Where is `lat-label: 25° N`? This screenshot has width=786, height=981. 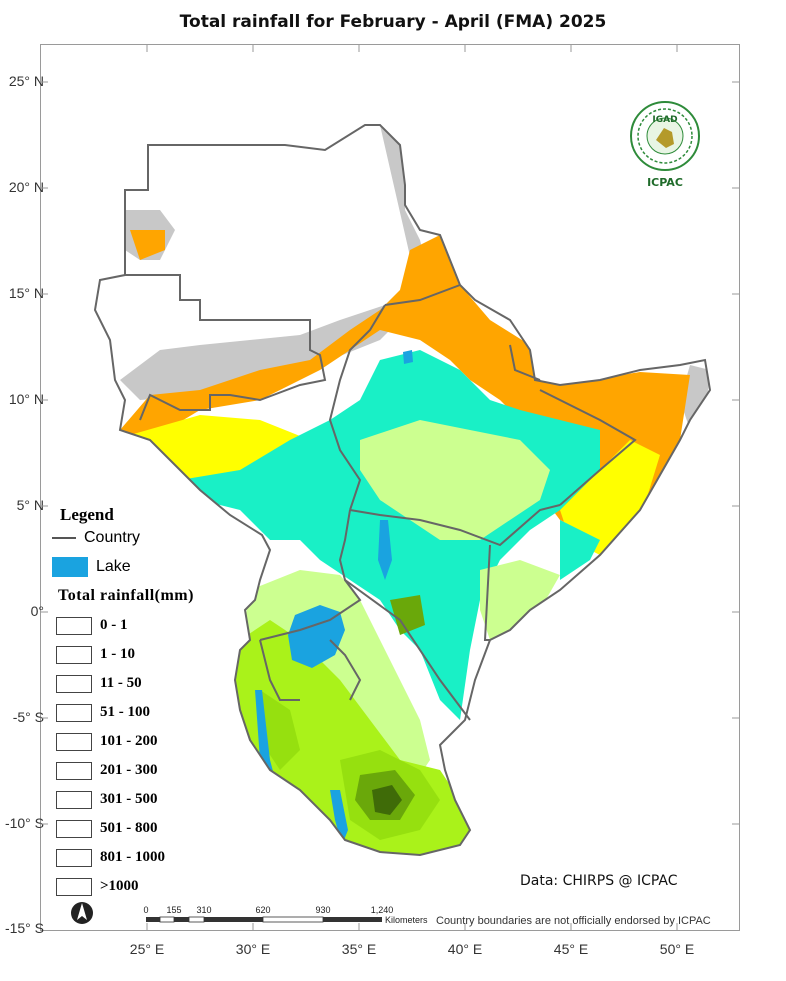 lat-label: 25° N is located at coordinates (26, 81).